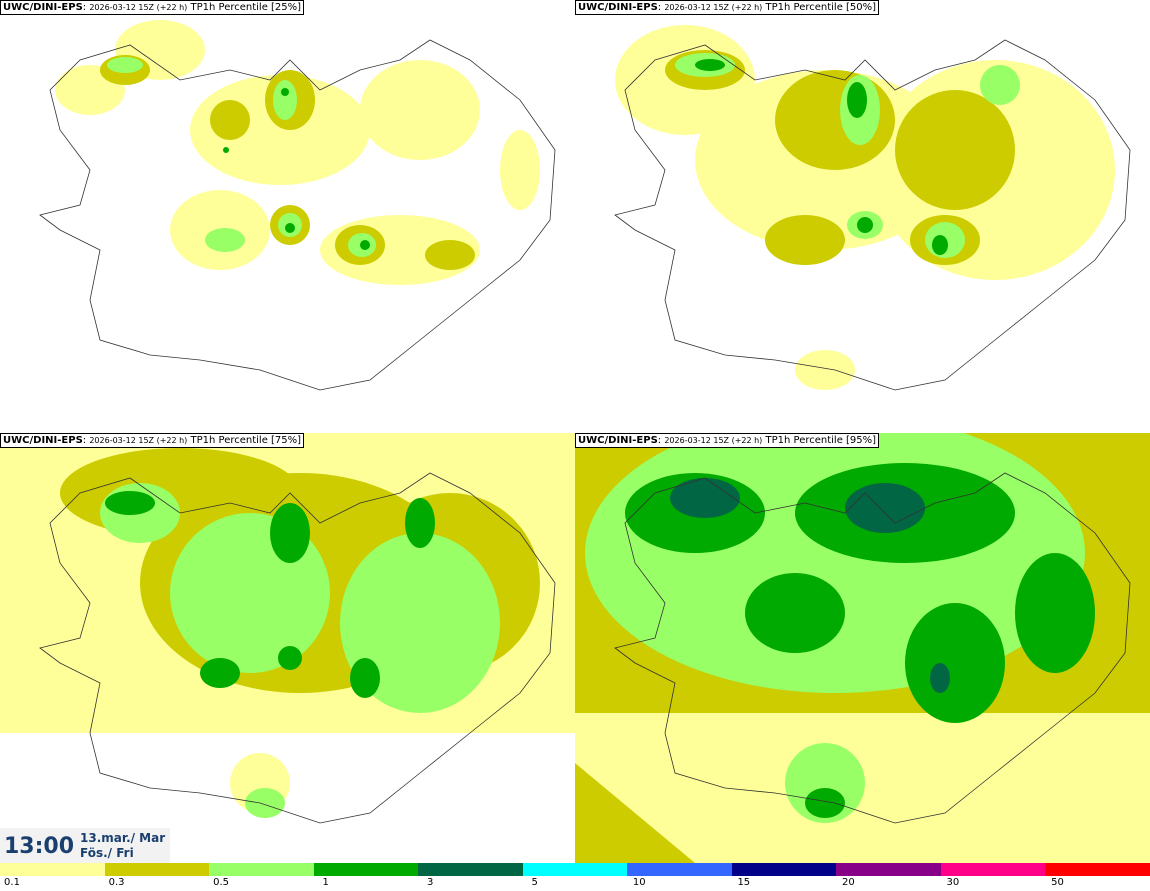 The height and width of the screenshot is (891, 1150). What do you see at coordinates (1057, 882) in the screenshot?
I see `colorbar-tick-label: 50` at bounding box center [1057, 882].